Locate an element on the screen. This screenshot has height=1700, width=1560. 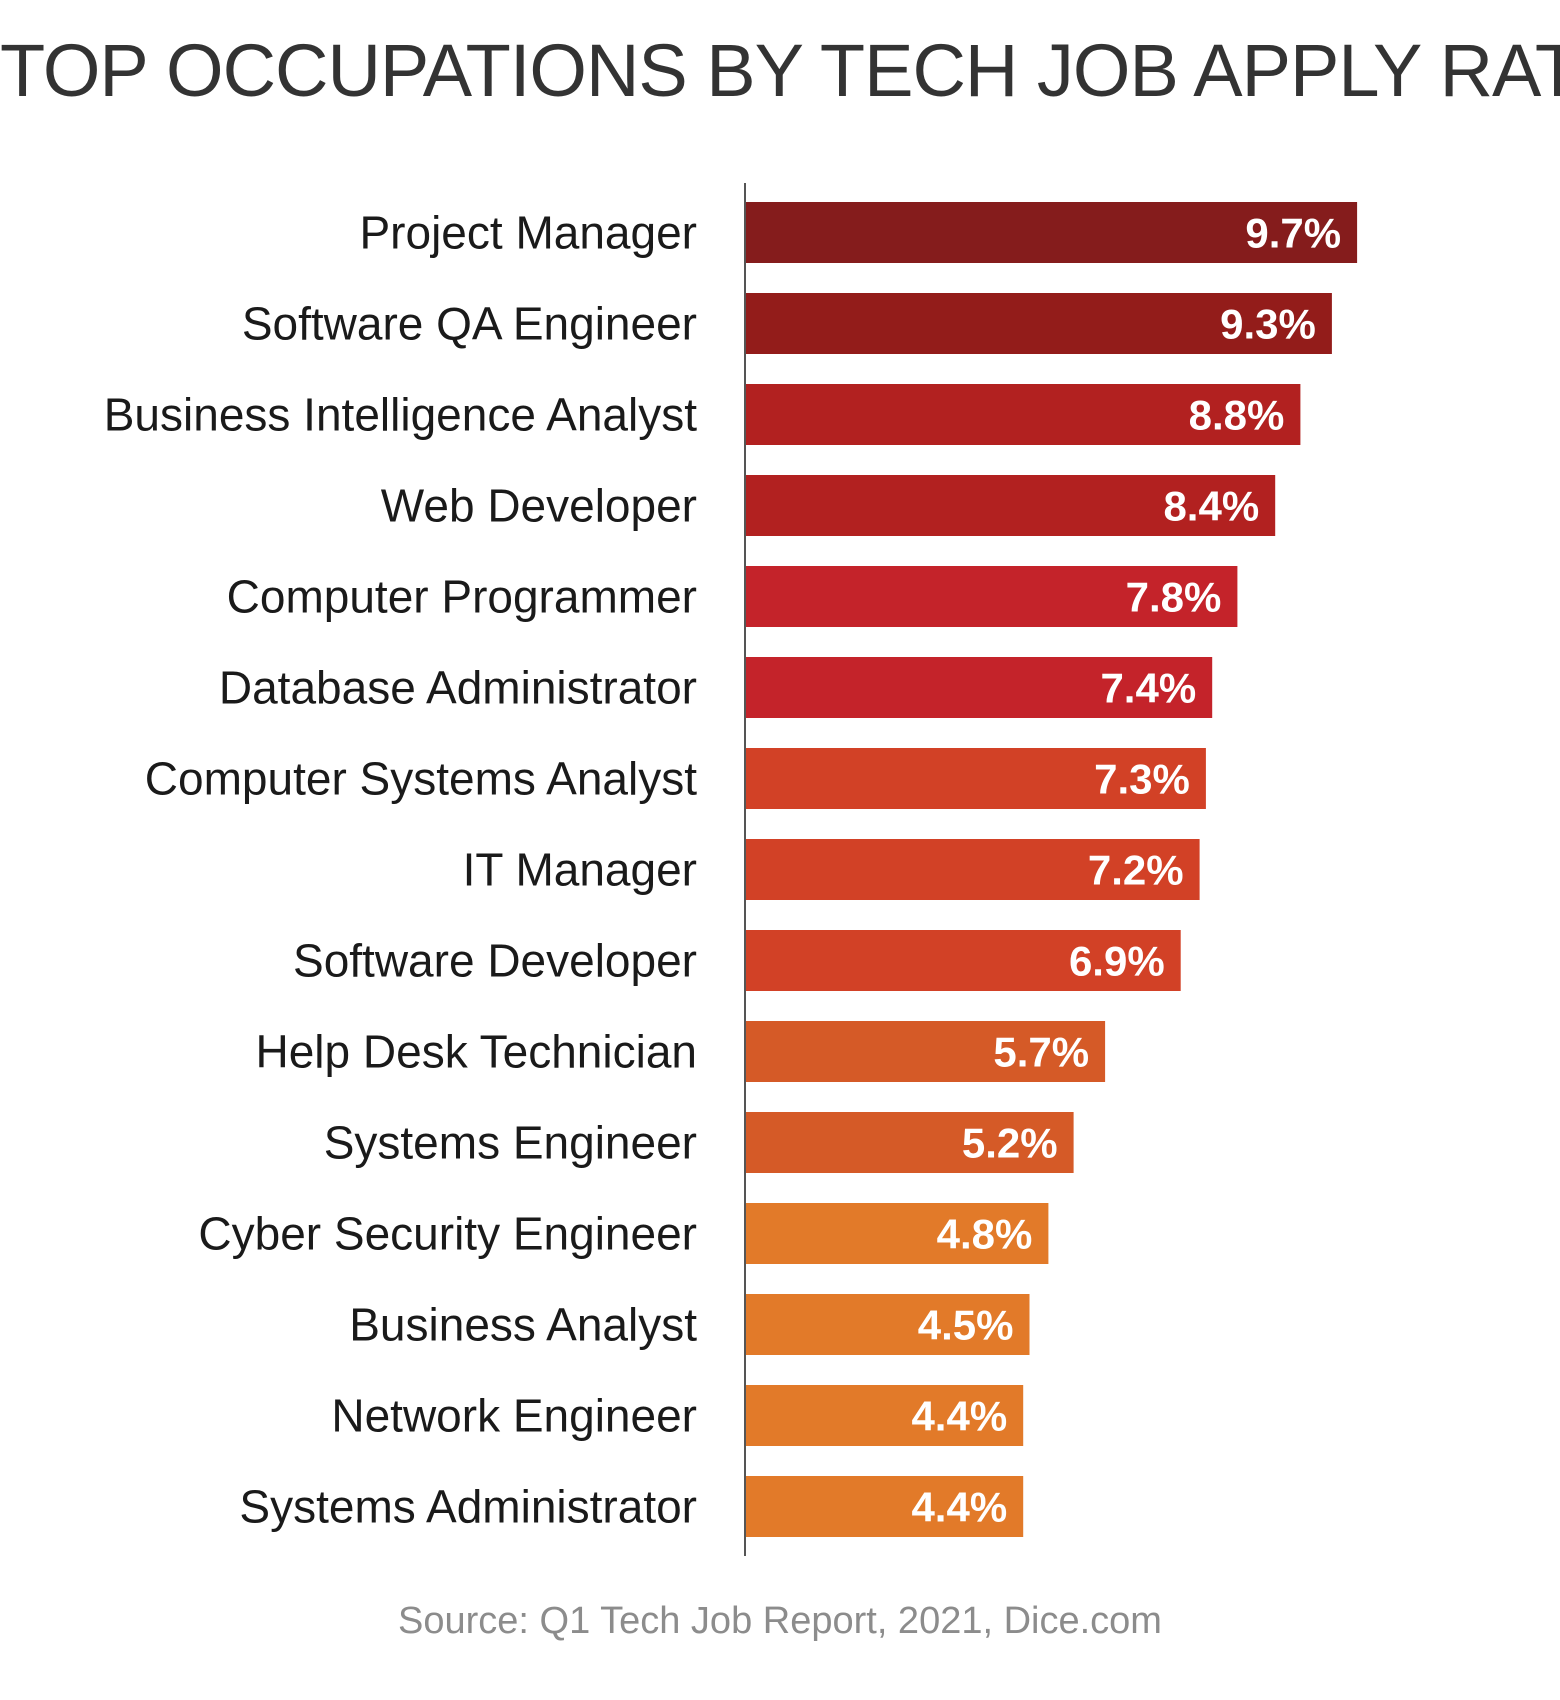
category-label: Business Intelligence Analyst is located at coordinates (400, 415).